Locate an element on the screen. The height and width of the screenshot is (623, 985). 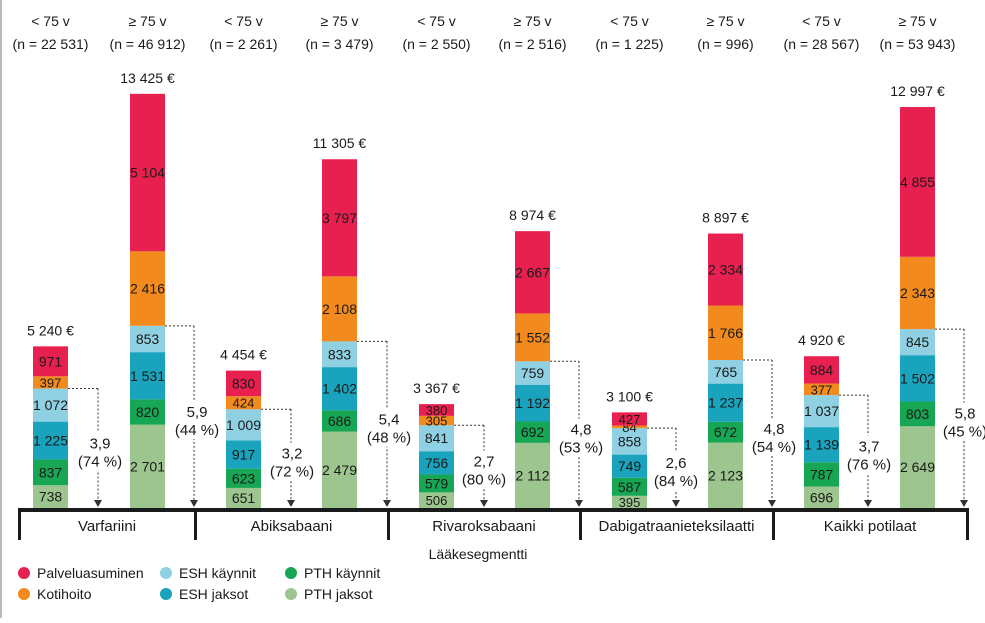
segment-label: 380 is located at coordinates (437, 410).